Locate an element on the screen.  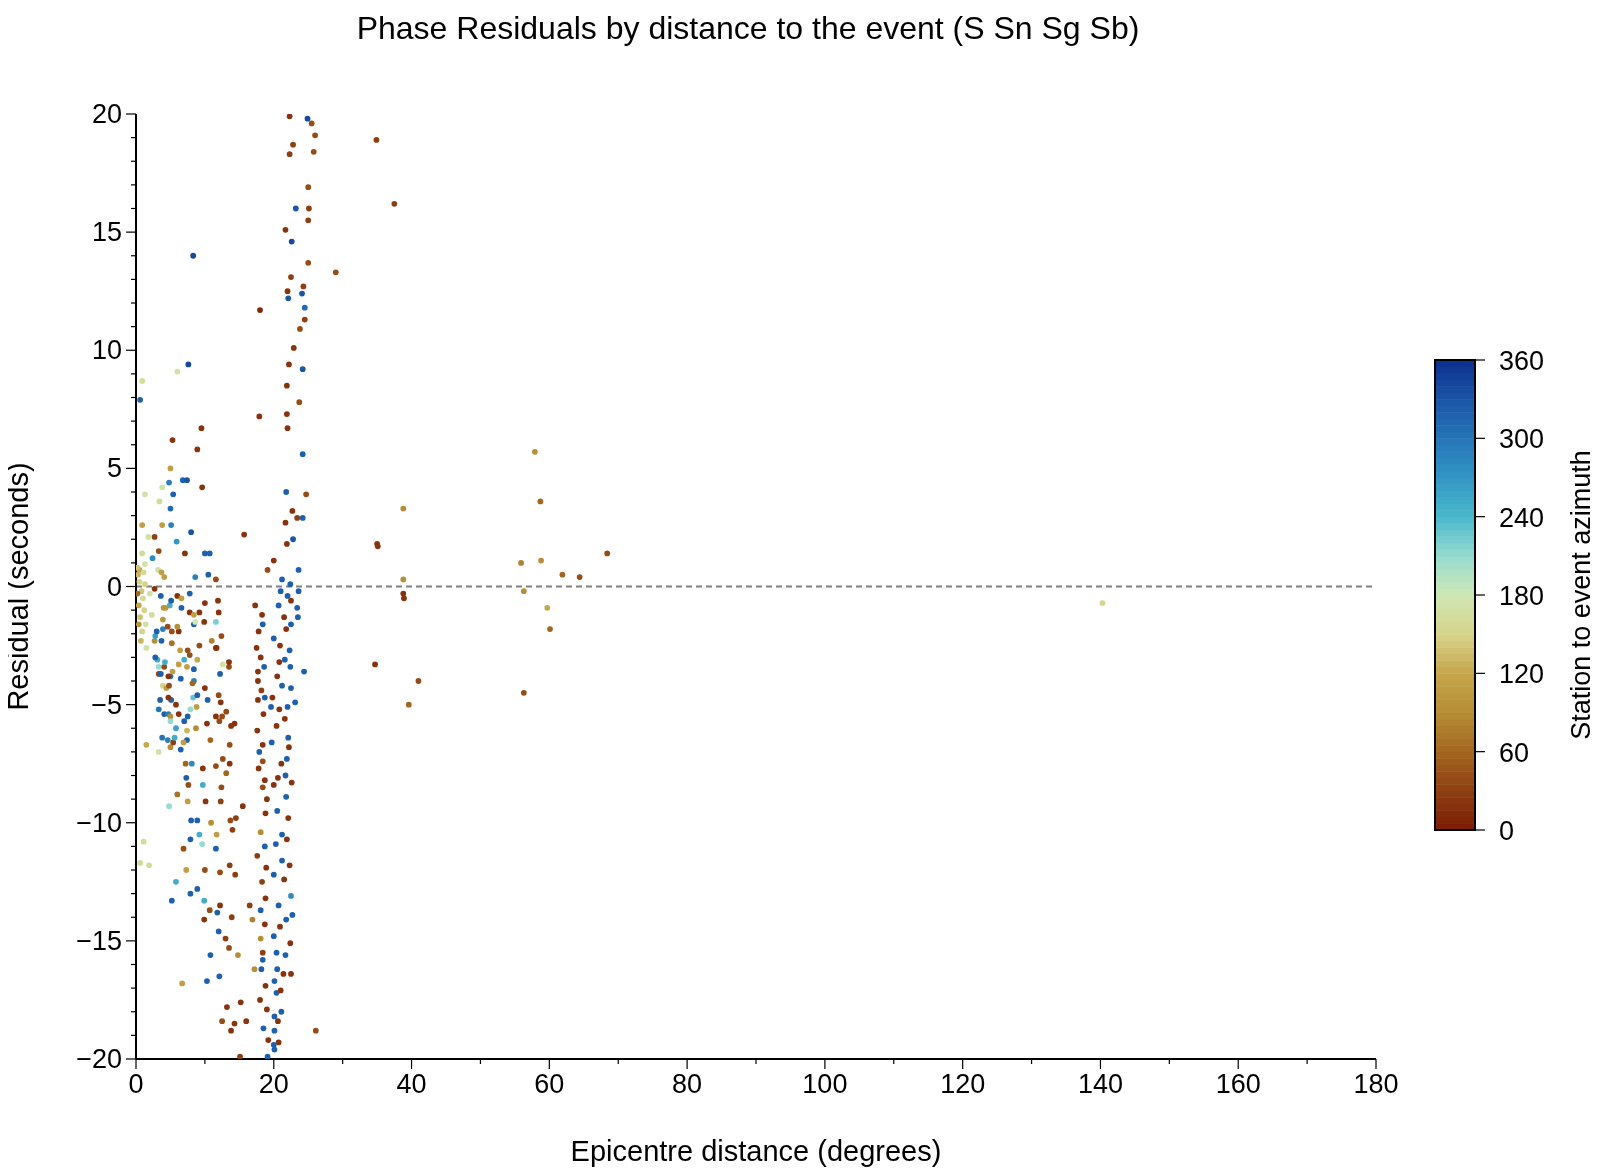
color-bar-label: 240 is located at coordinates (1522, 517).